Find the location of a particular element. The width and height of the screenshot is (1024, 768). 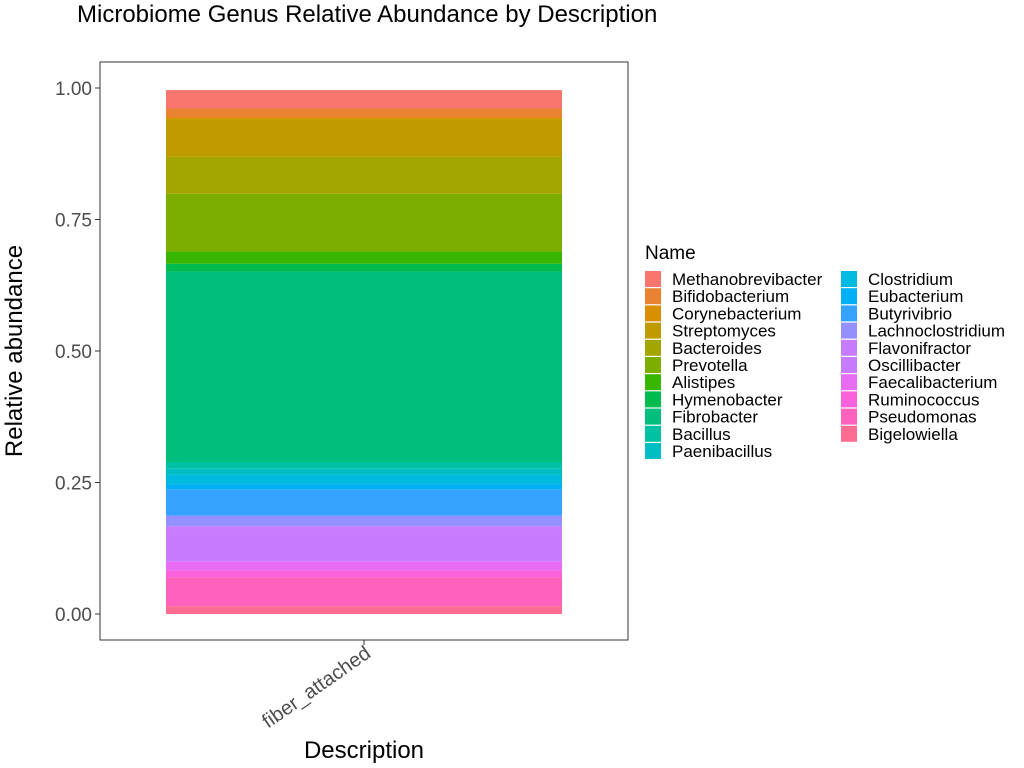

legend-item: Corynebacterium is located at coordinates (723, 313).